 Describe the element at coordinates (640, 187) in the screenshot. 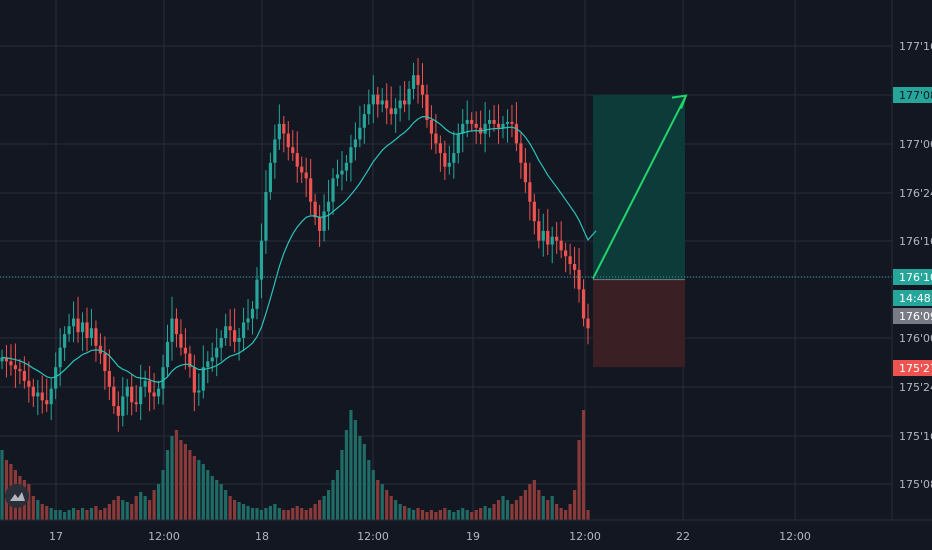

I see `target-arrow` at that location.